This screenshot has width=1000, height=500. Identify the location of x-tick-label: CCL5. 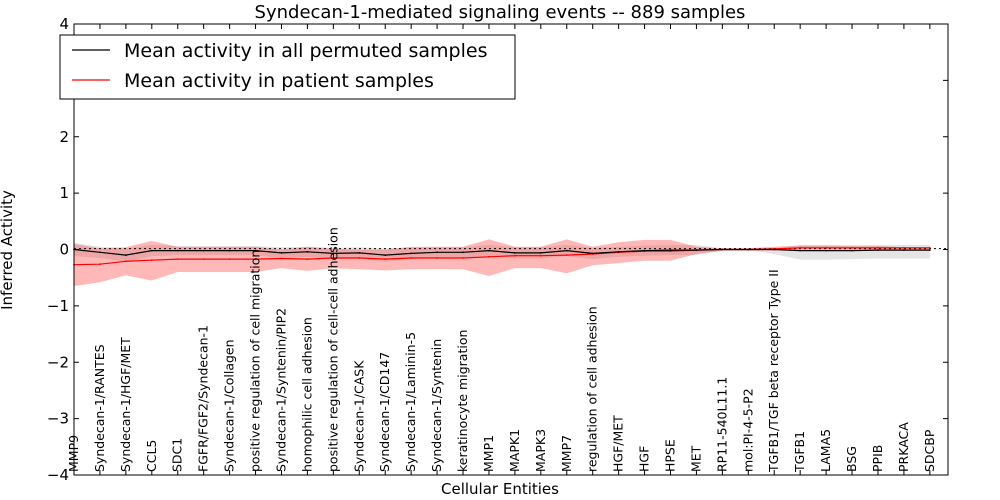
(151, 456).